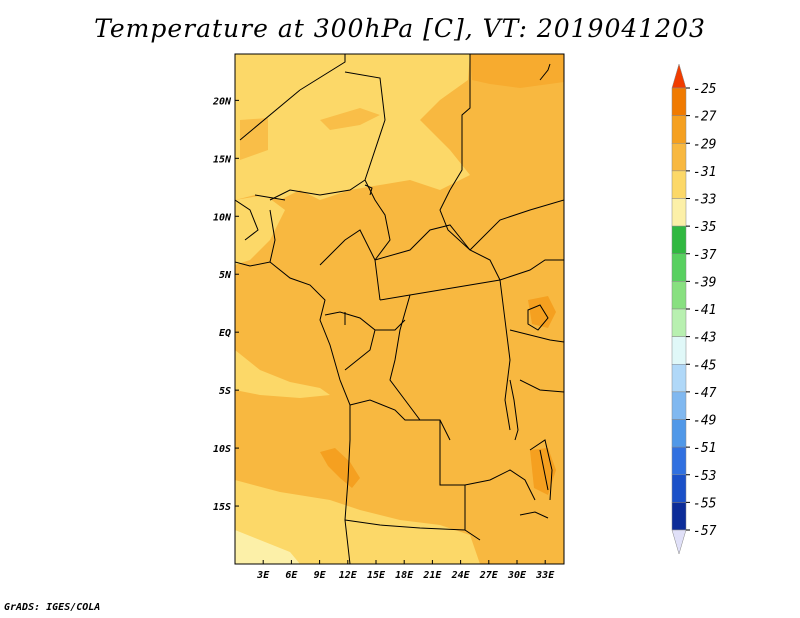  I want to click on zambezi-shape, so click(534, 515).